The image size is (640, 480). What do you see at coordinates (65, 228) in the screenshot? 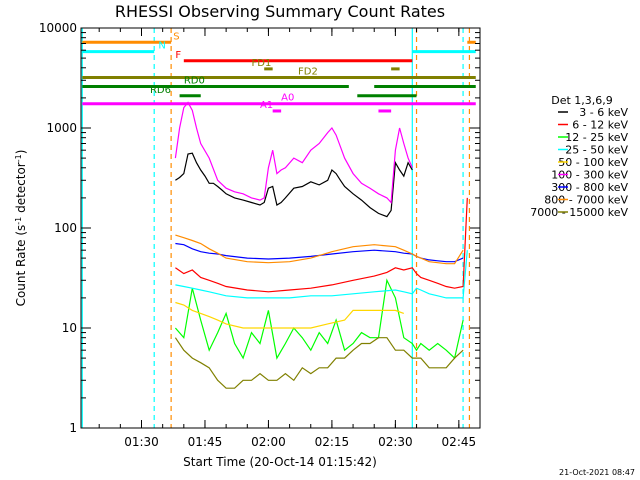
I see `y-tick-label: 100` at bounding box center [65, 228].